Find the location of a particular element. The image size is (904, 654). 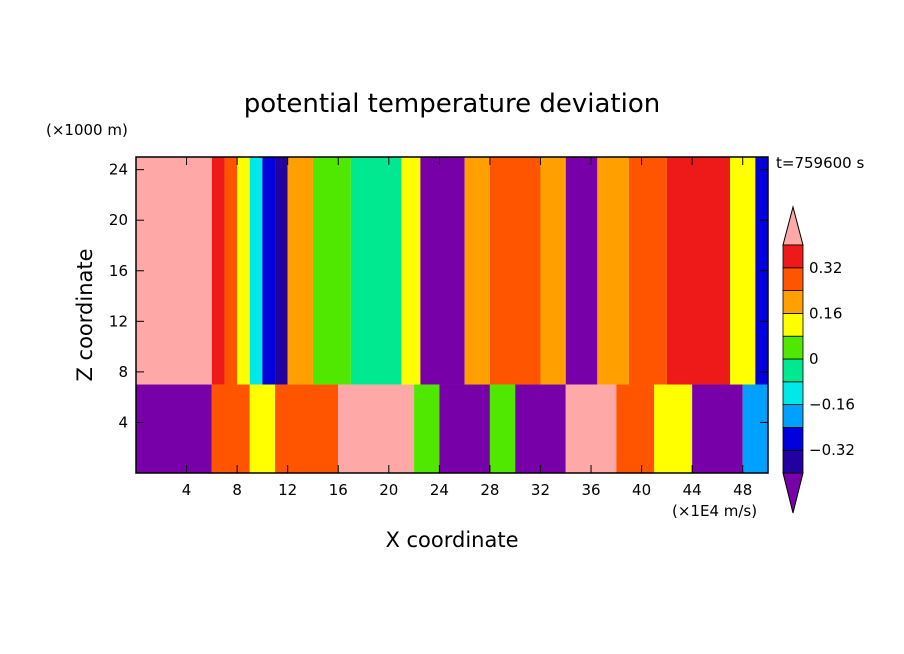

y-tick-label: 16 is located at coordinates (118, 271).